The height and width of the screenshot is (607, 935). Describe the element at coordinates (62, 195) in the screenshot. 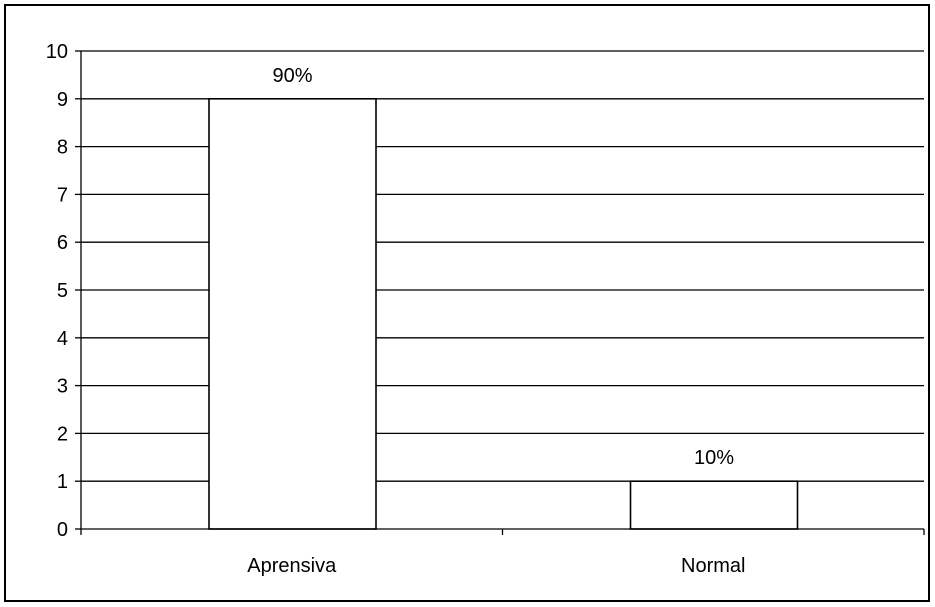

I see `y-tick-label-7: 7` at that location.